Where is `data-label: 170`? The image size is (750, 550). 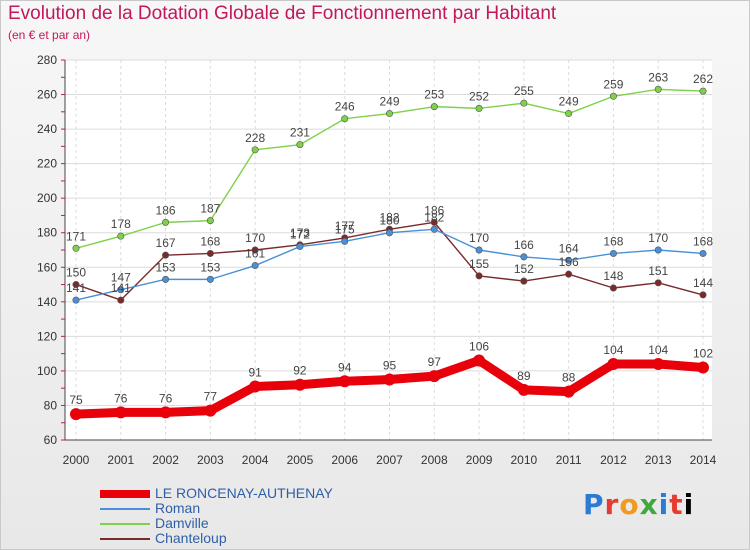
data-label: 170 is located at coordinates (255, 238).